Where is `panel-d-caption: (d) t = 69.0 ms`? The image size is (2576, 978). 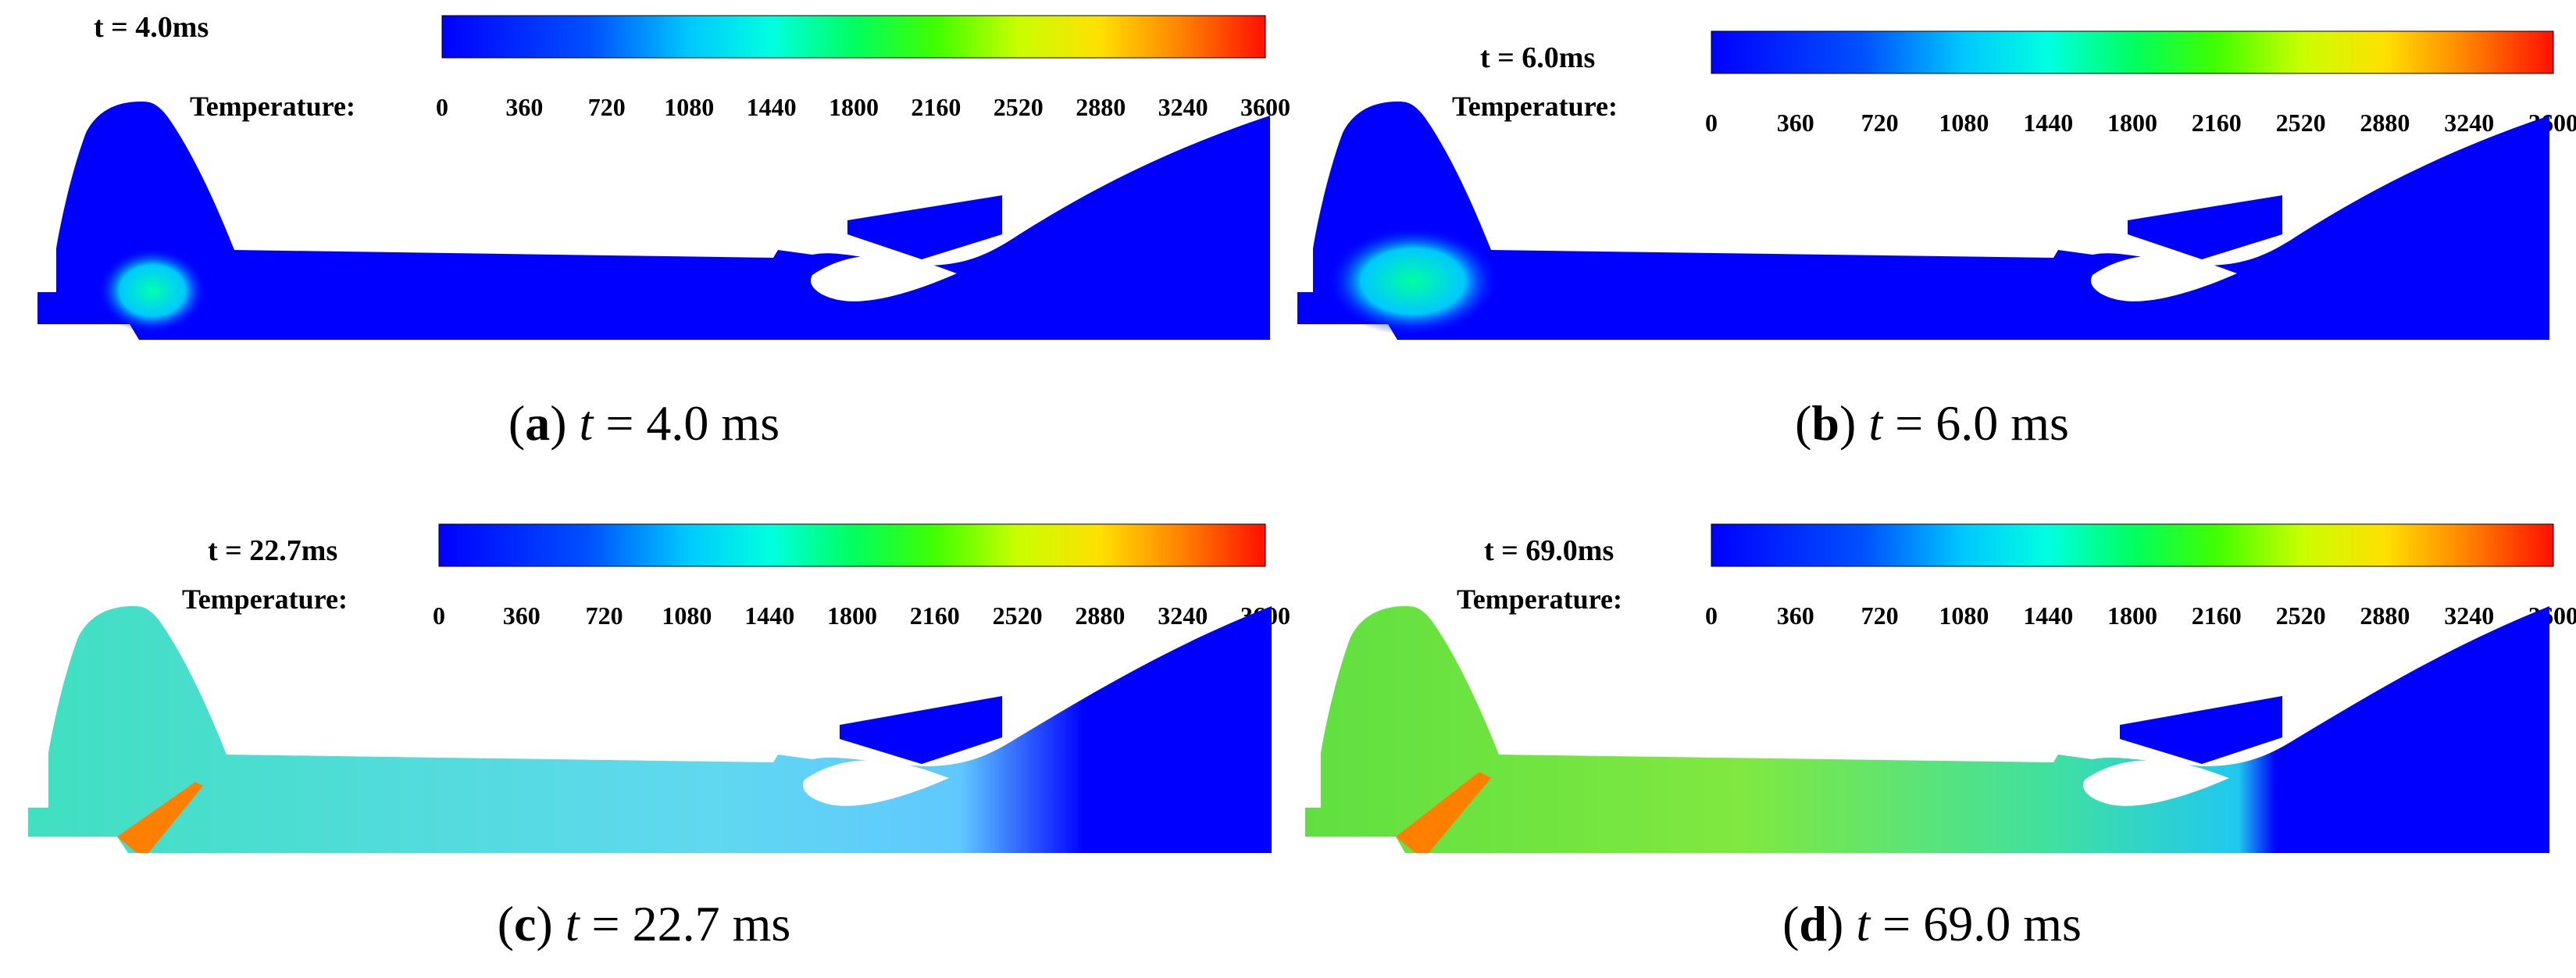 panel-d-caption: (d) t = 69.0 ms is located at coordinates (1932, 923).